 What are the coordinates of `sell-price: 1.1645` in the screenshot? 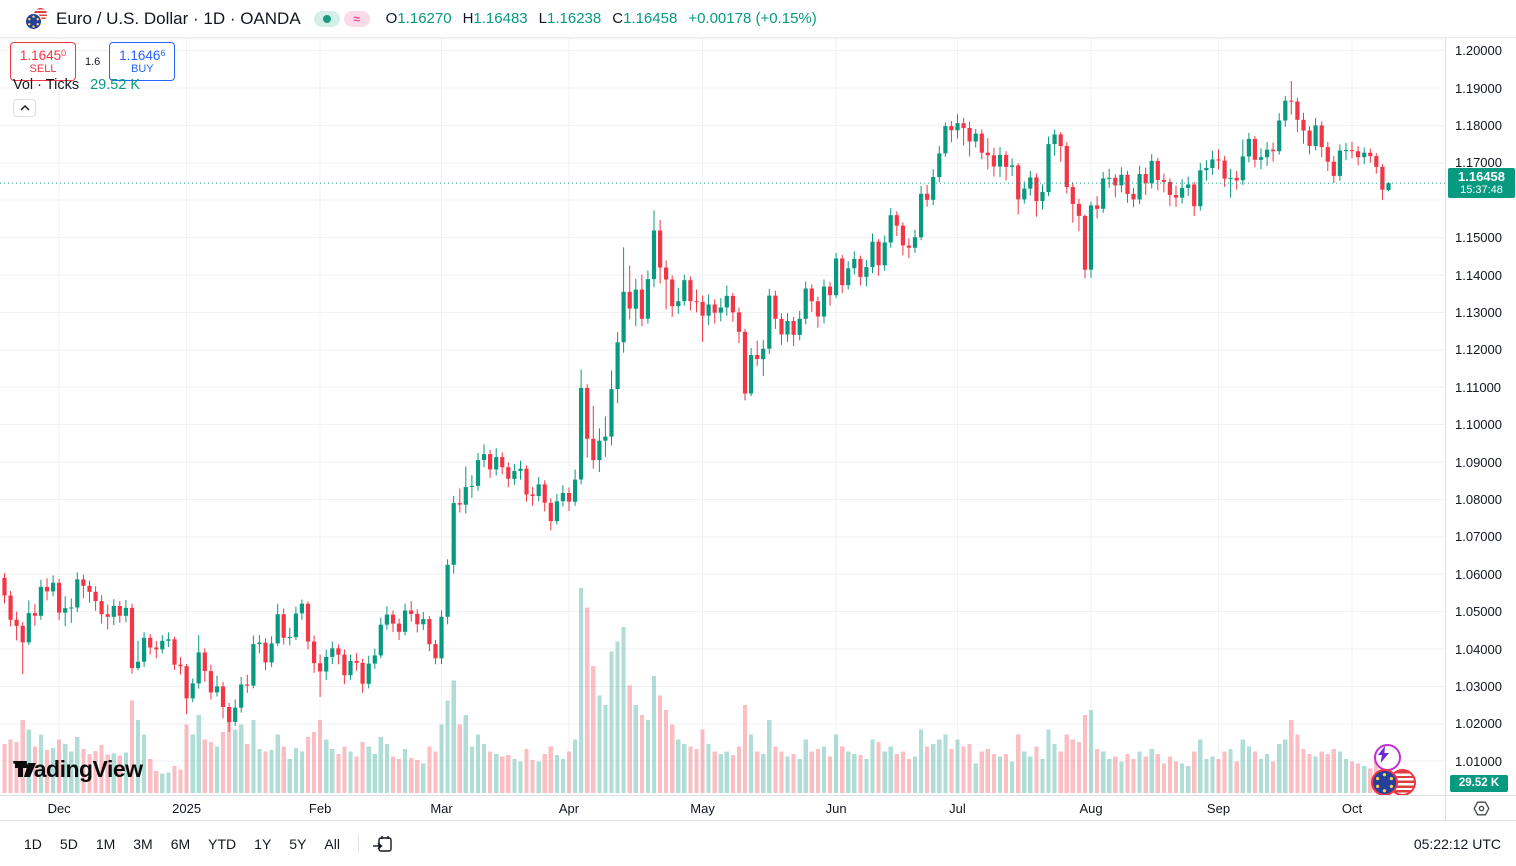 It's located at (40, 55).